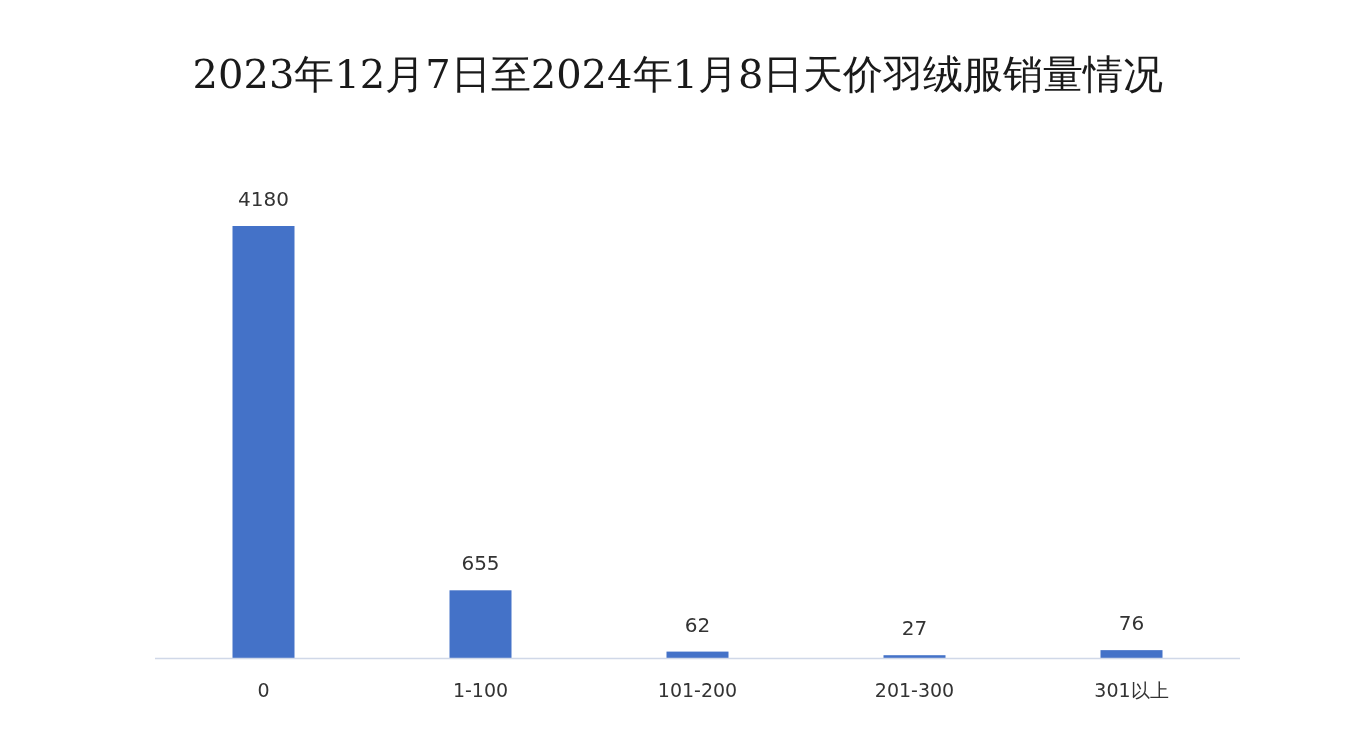  What do you see at coordinates (1131, 623) in the screenshot?
I see `data-label: 76` at bounding box center [1131, 623].